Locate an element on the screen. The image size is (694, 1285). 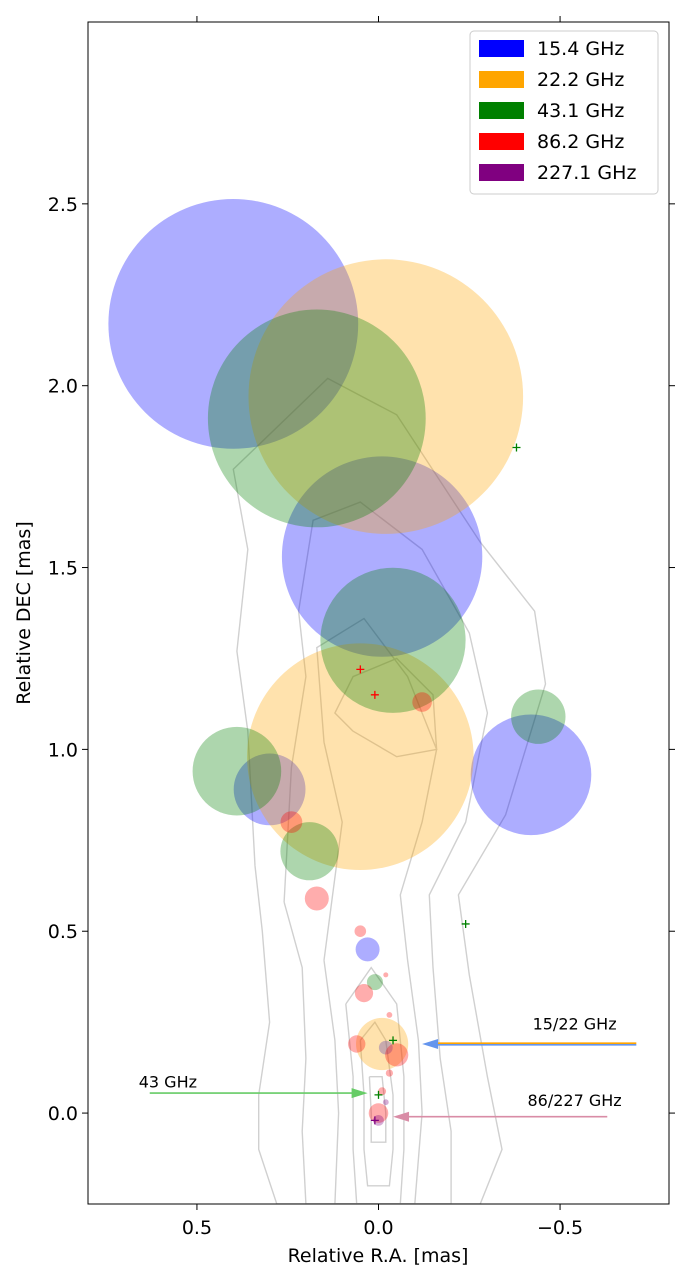
component-markers is located at coordinates (438, 784).